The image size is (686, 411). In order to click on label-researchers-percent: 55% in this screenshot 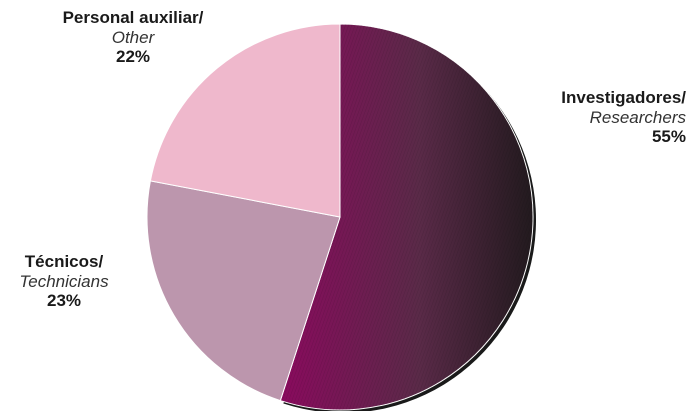, I will do `click(668, 137)`.